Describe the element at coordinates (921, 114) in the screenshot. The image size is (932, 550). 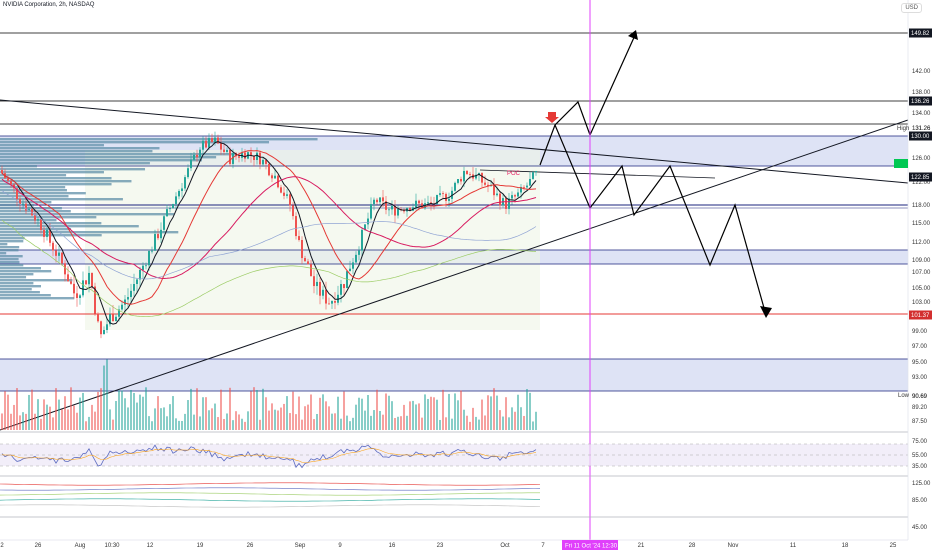
I see `price-axis-label: 134.00` at that location.